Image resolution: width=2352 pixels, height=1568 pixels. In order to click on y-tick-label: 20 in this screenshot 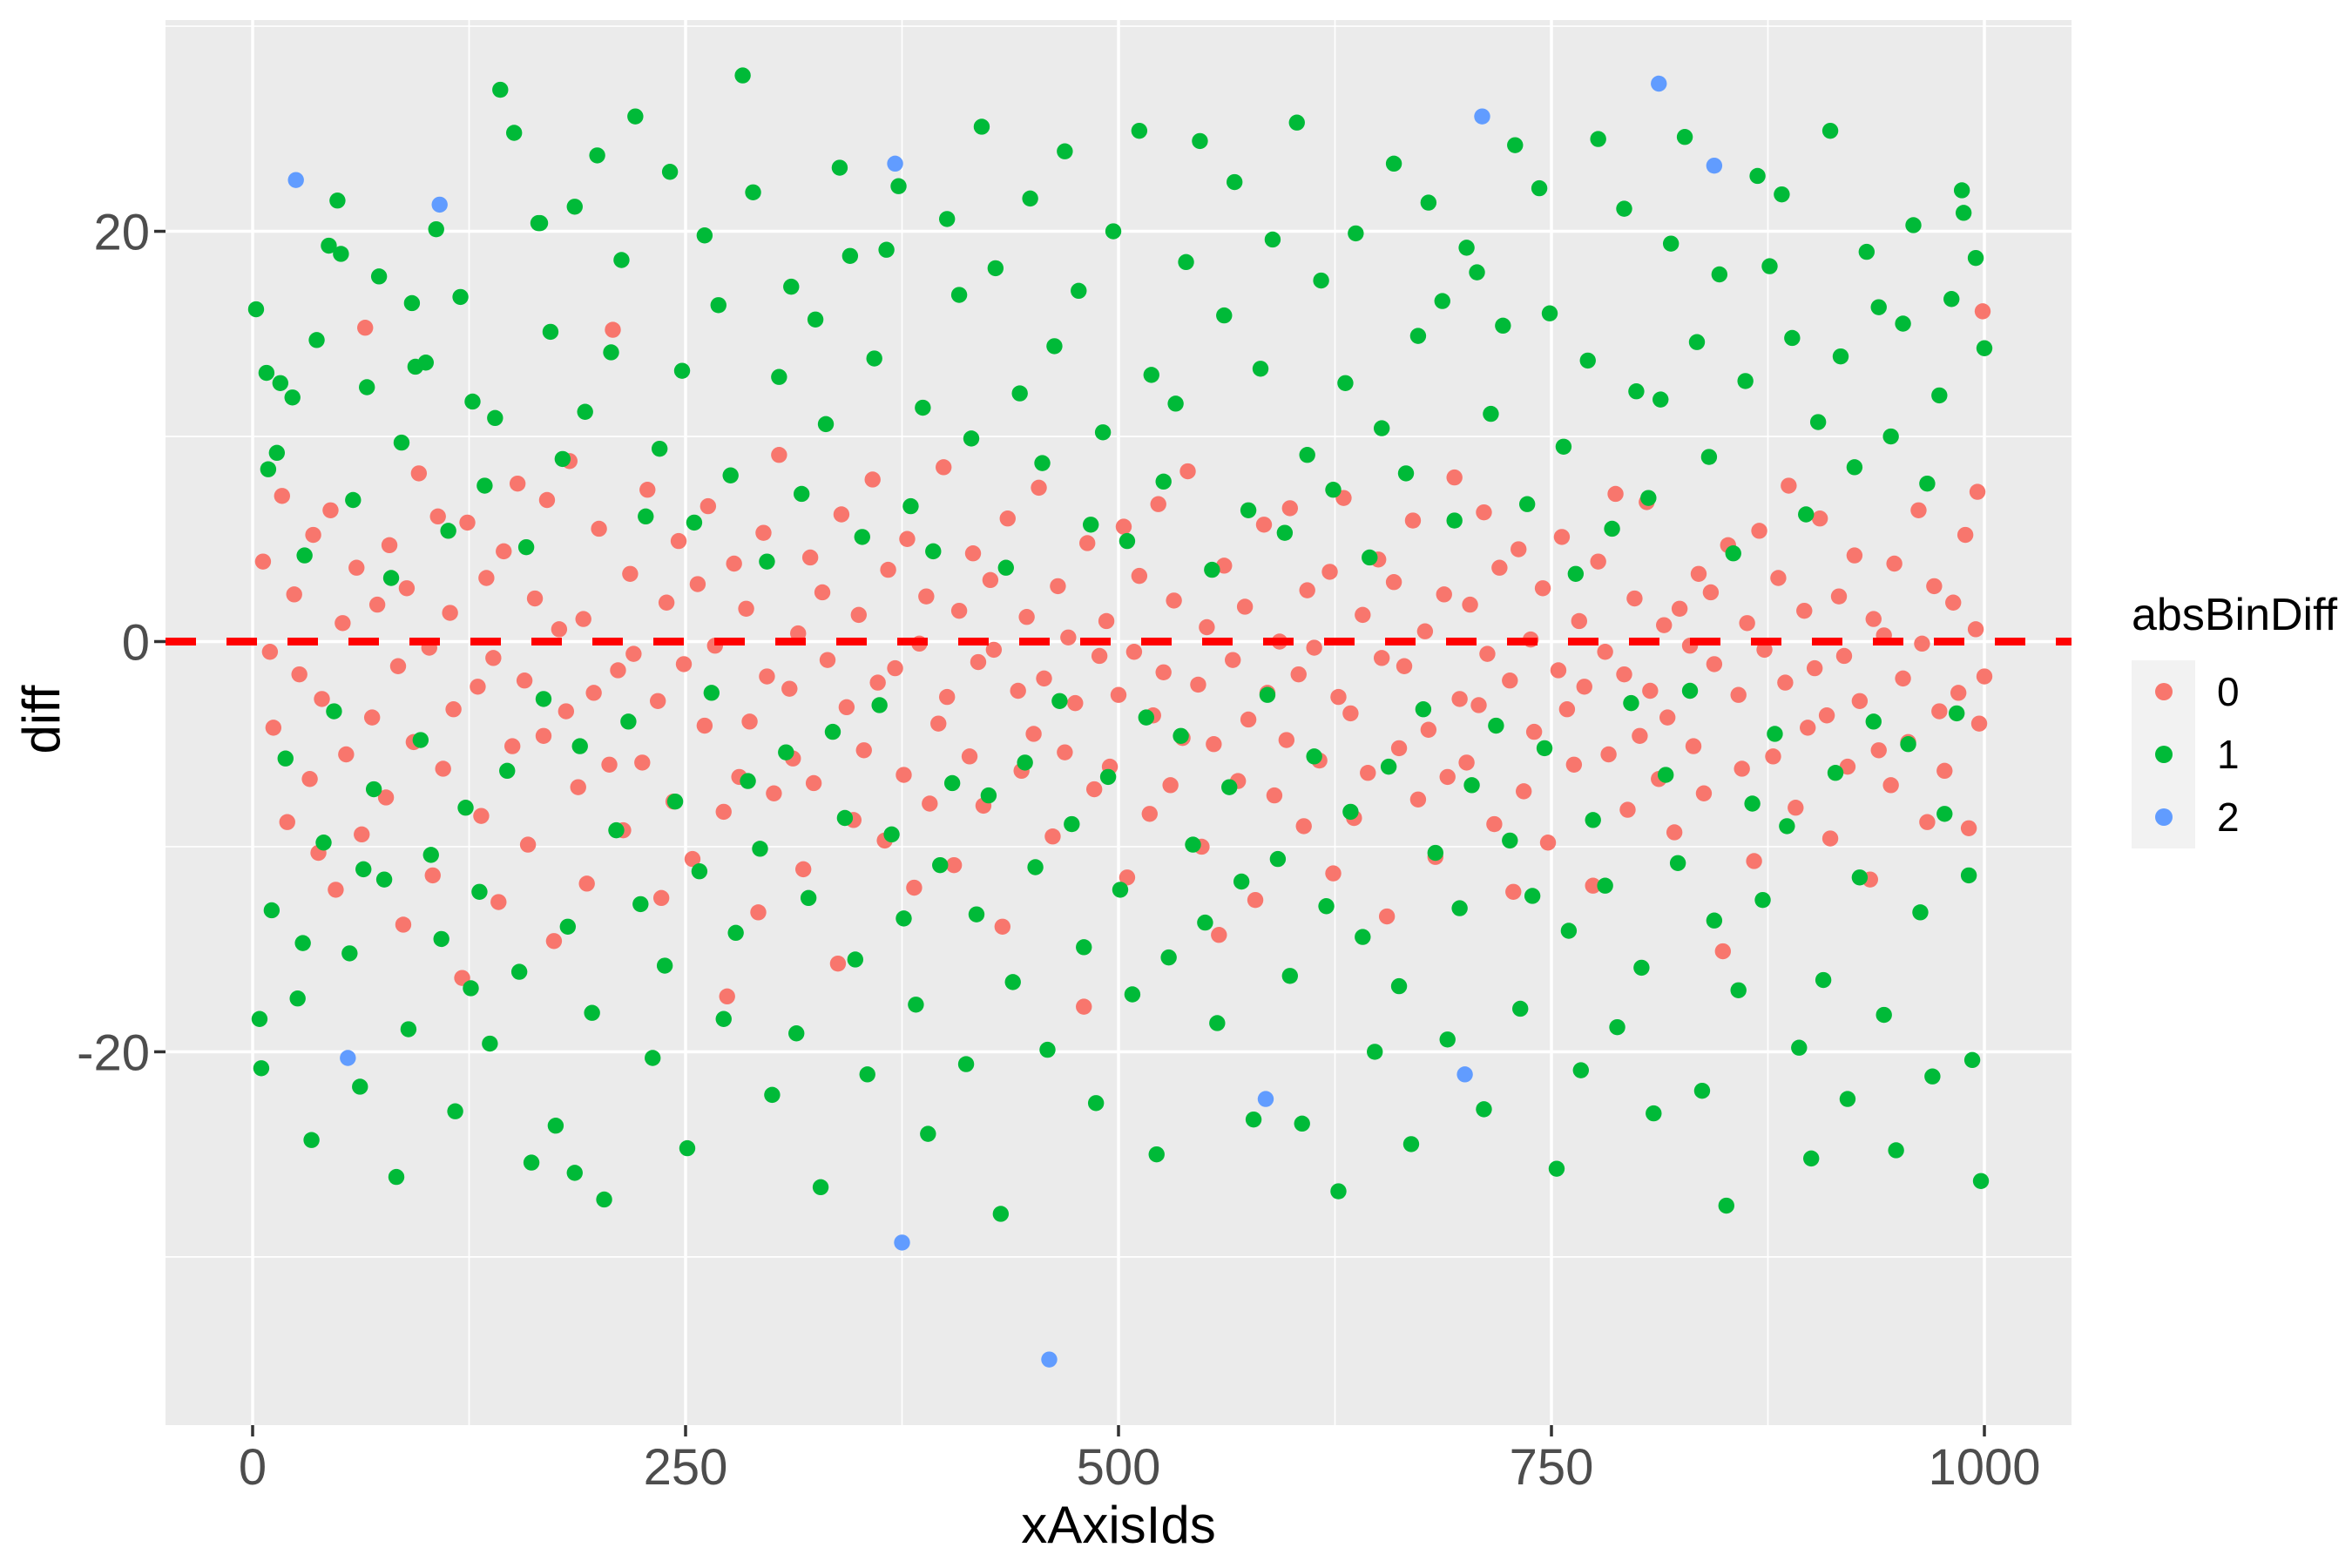, I will do `click(121, 233)`.